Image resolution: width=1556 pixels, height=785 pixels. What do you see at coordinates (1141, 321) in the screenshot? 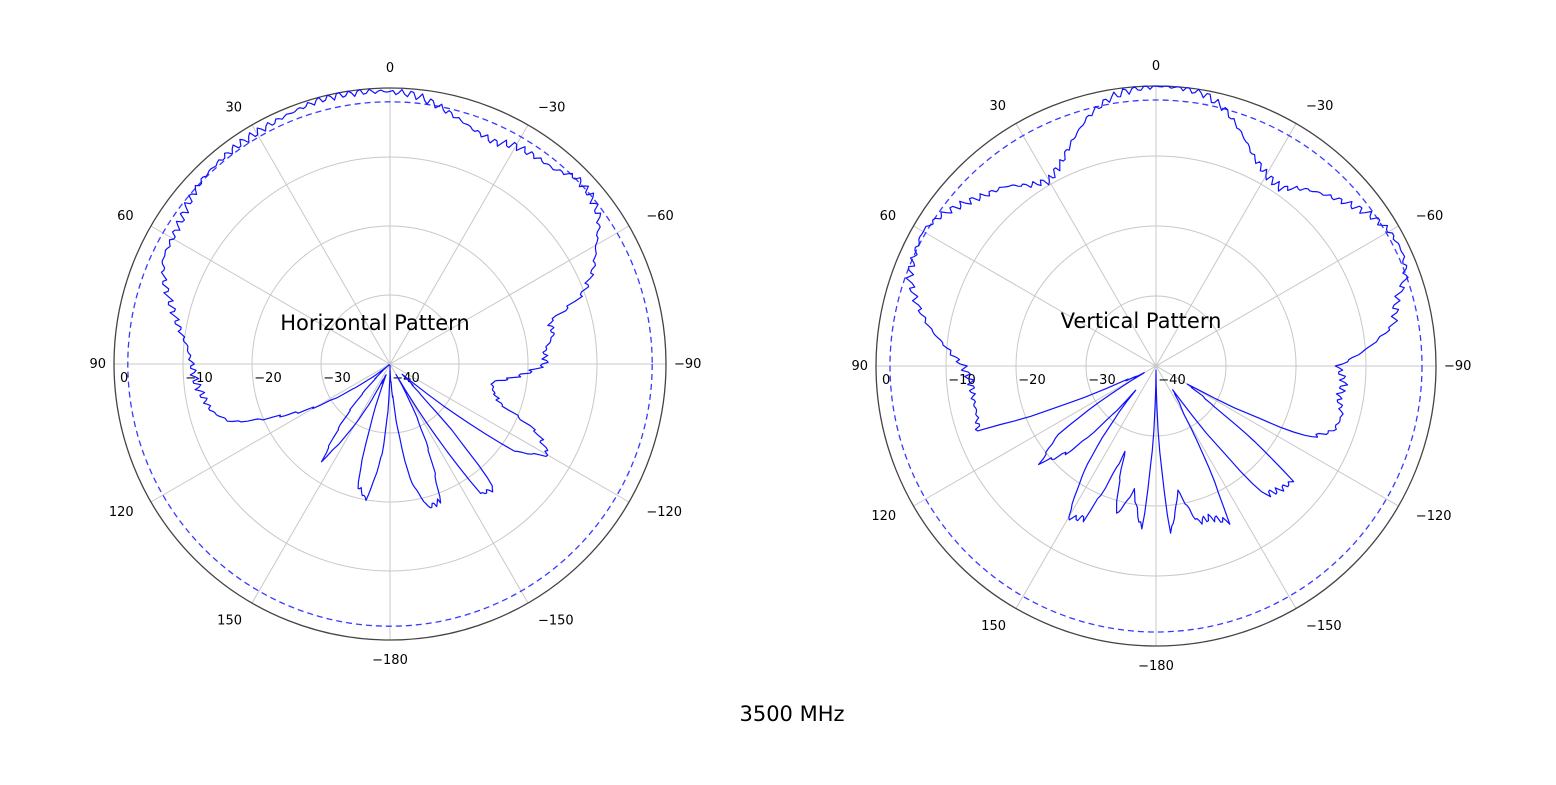
I see `plot-title: Vertical Pattern` at bounding box center [1141, 321].